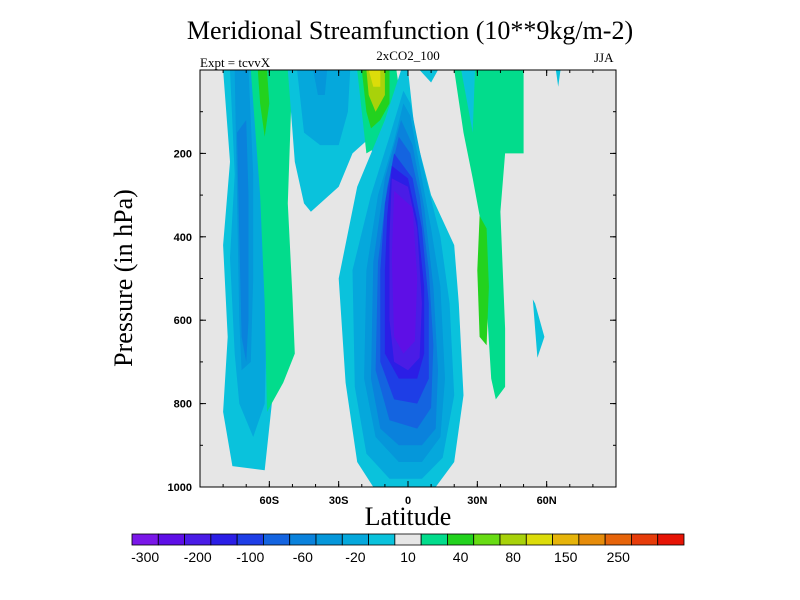  I want to click on experiment-annotation: Expt = tcvvX, so click(235, 62).